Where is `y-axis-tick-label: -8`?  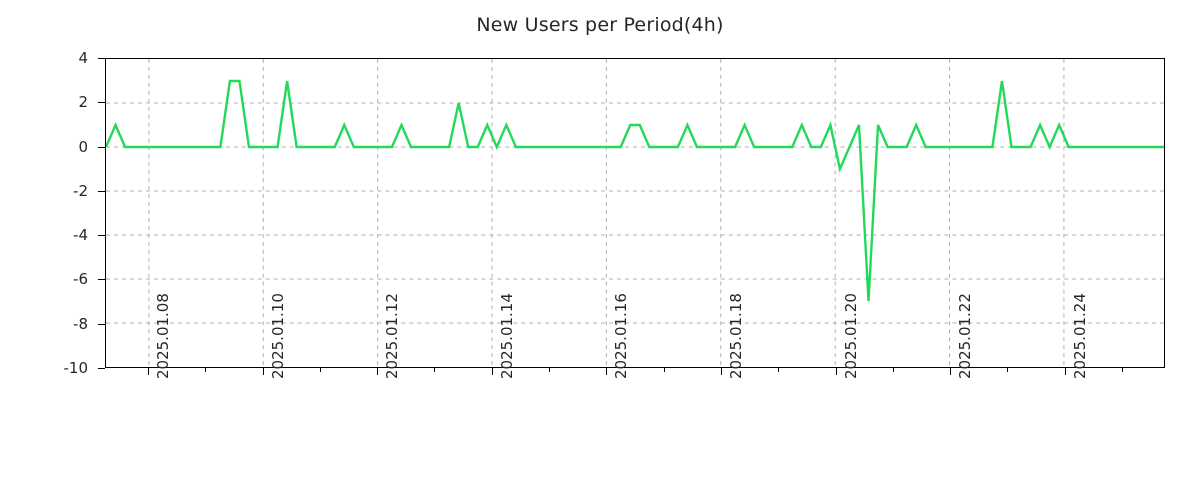
y-axis-tick-label: -8 is located at coordinates (80, 323).